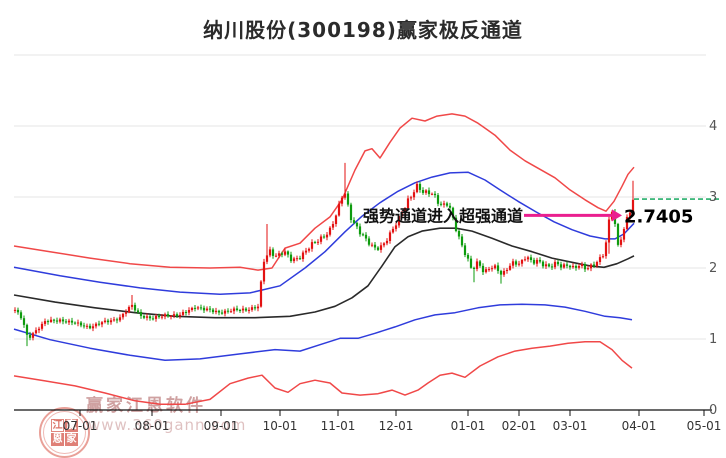 This screenshot has width=726, height=458. Describe the element at coordinates (363, 30) in the screenshot. I see `chart-title: 纳川股份(300198)赢家极反通道` at that location.